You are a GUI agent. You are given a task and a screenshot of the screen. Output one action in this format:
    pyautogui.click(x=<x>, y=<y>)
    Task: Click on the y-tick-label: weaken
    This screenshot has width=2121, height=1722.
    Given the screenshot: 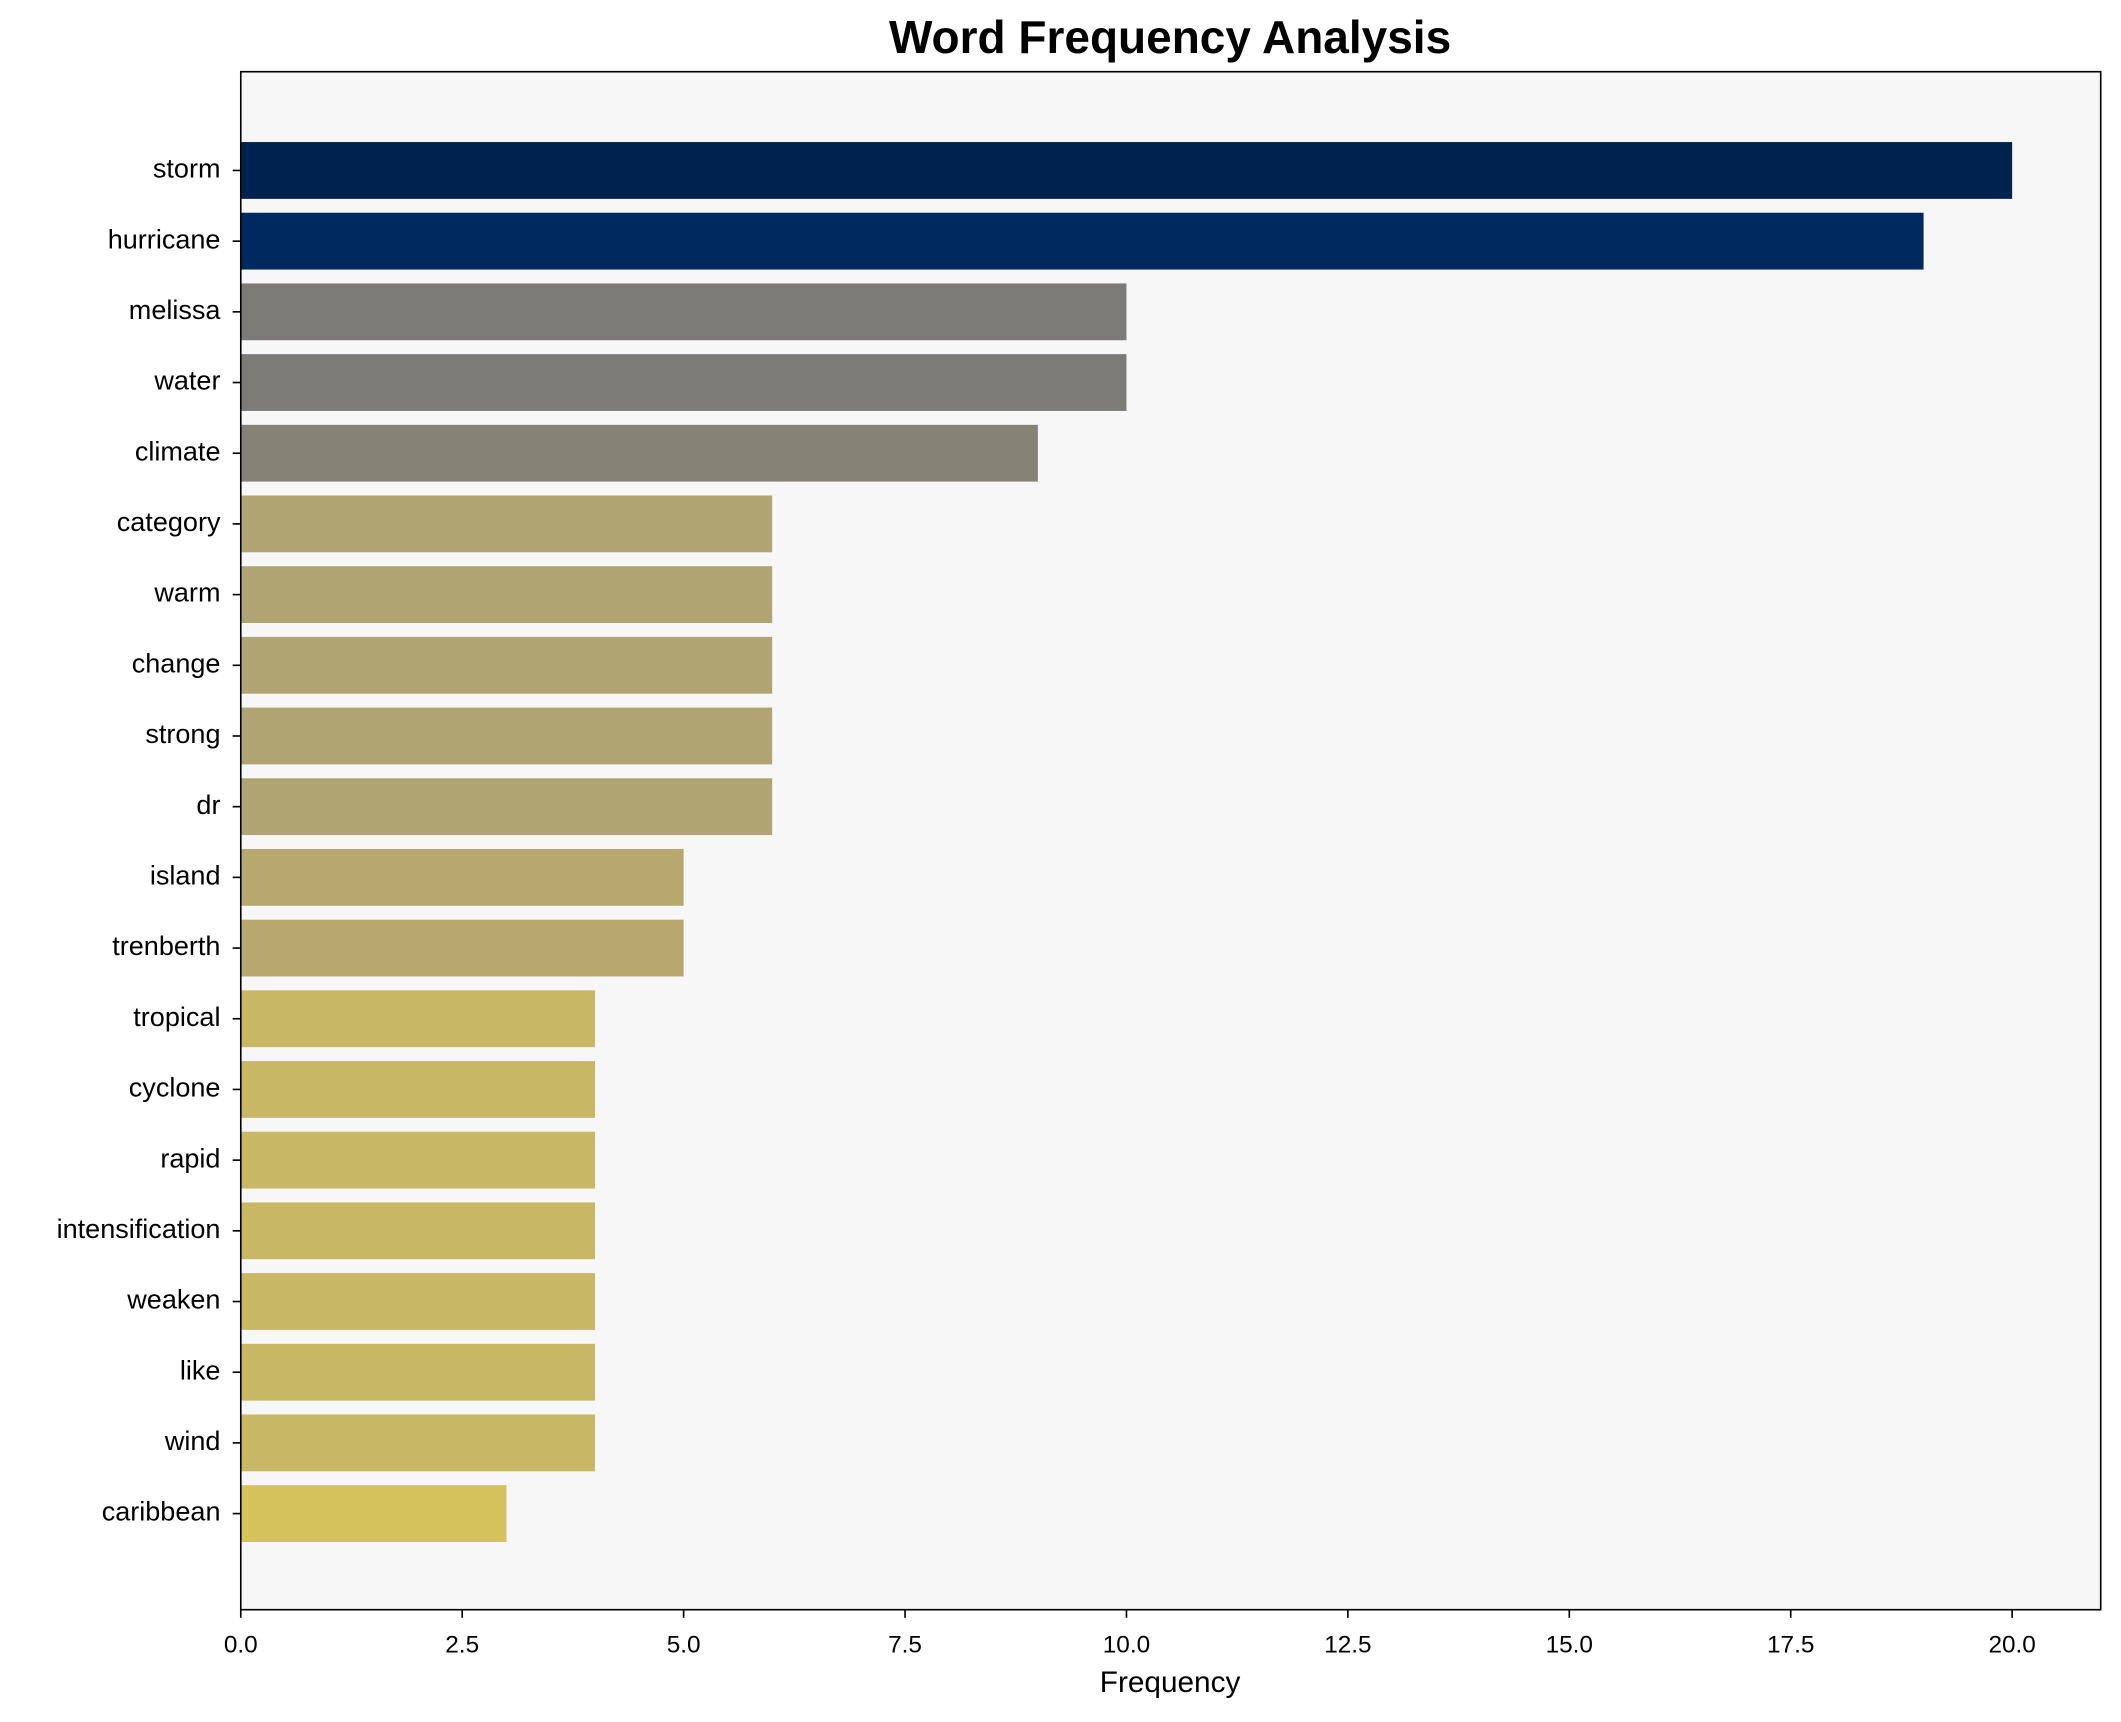 What is the action you would take?
    pyautogui.click(x=173, y=1300)
    